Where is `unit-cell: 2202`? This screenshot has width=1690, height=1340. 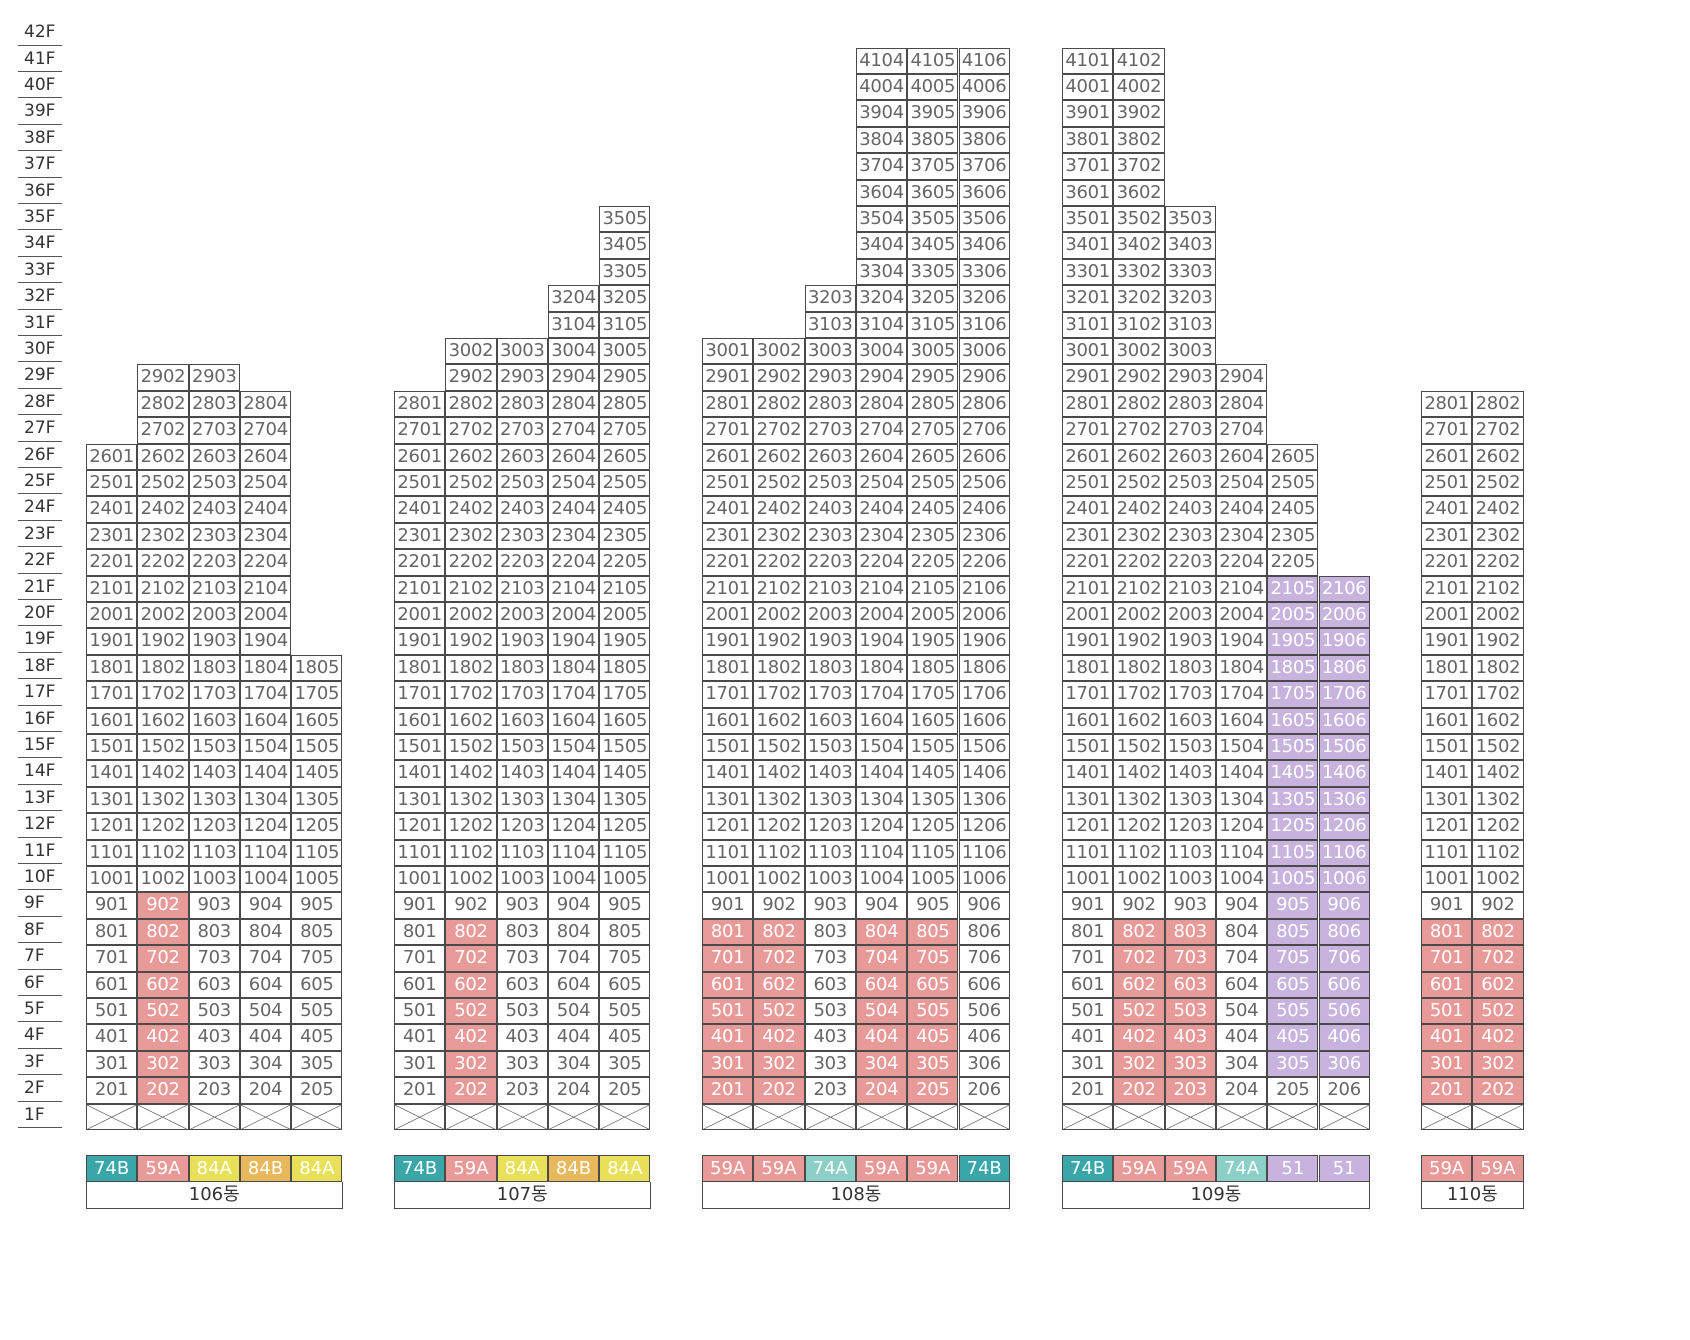
unit-cell: 2202 is located at coordinates (1498, 562).